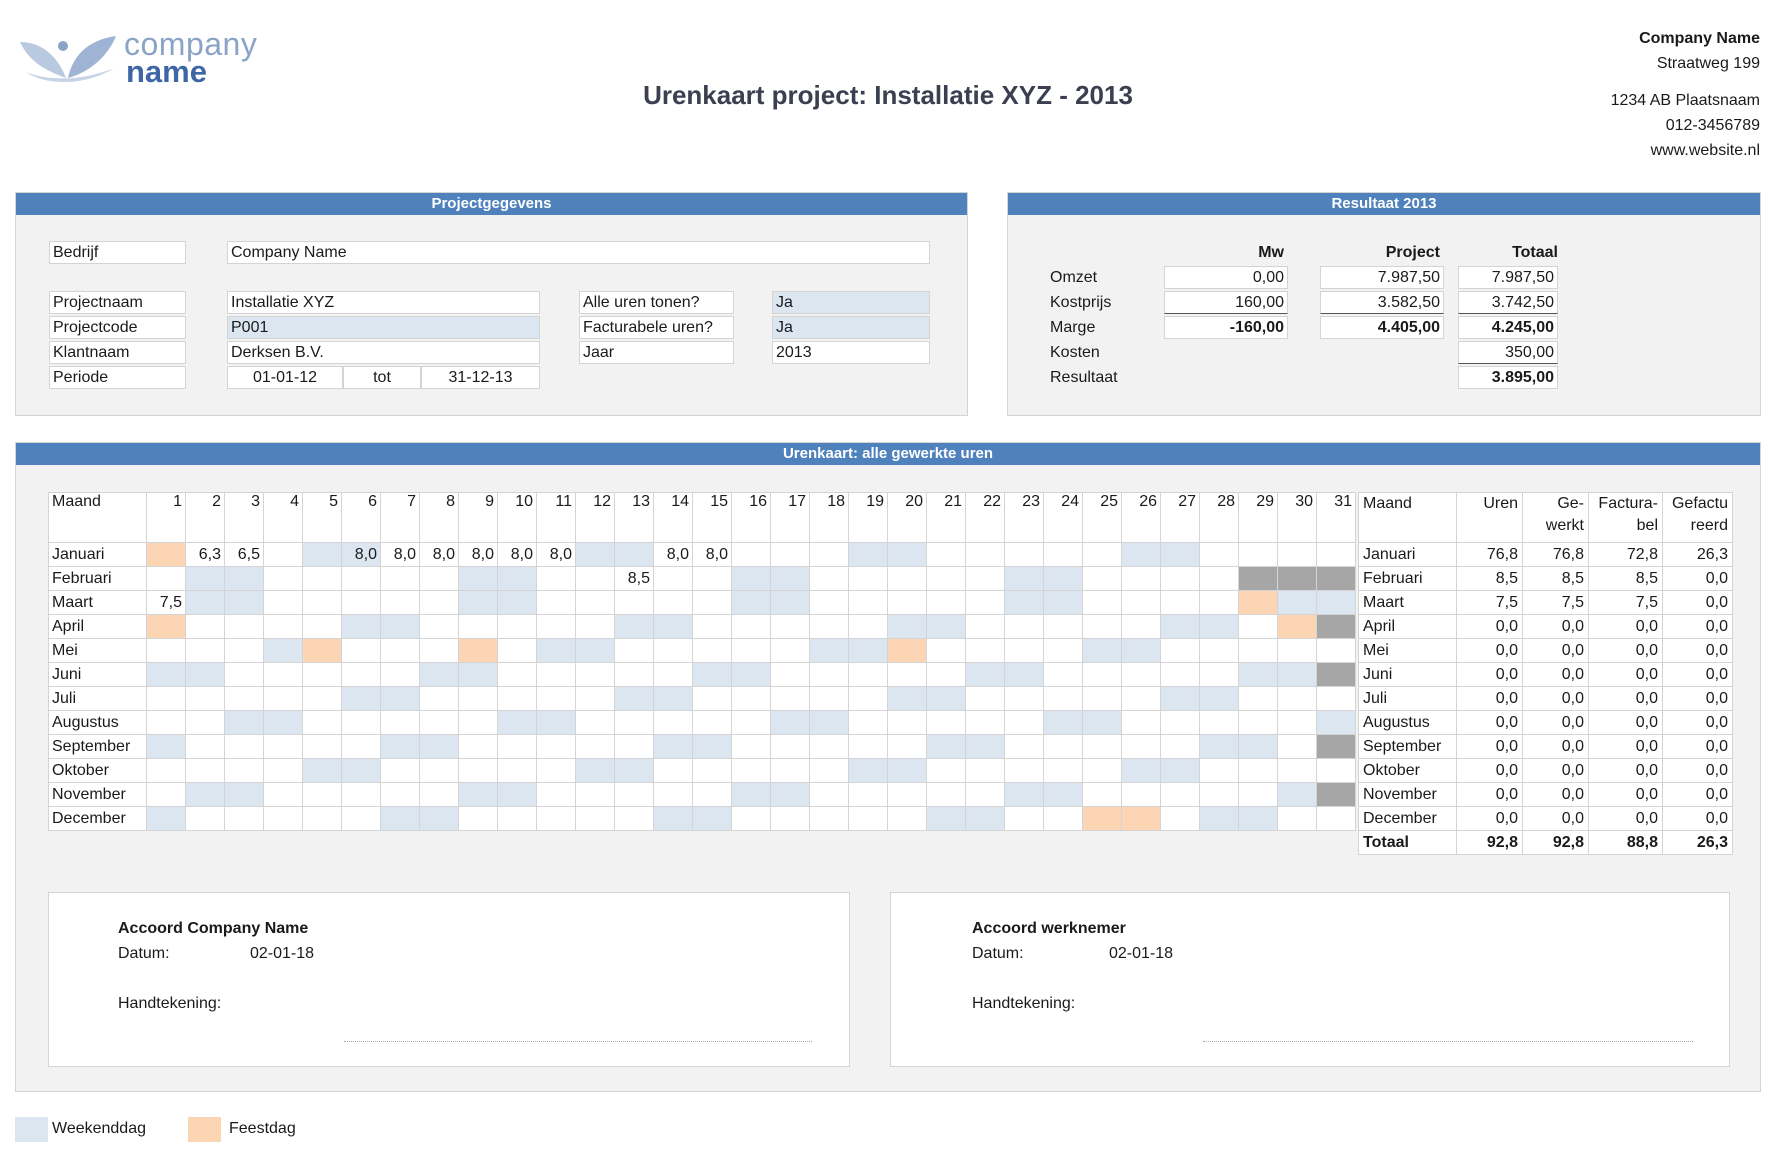 This screenshot has width=1776, height=1167. Describe the element at coordinates (480, 377) in the screenshot. I see `periode-to-field: 31-12-13` at that location.